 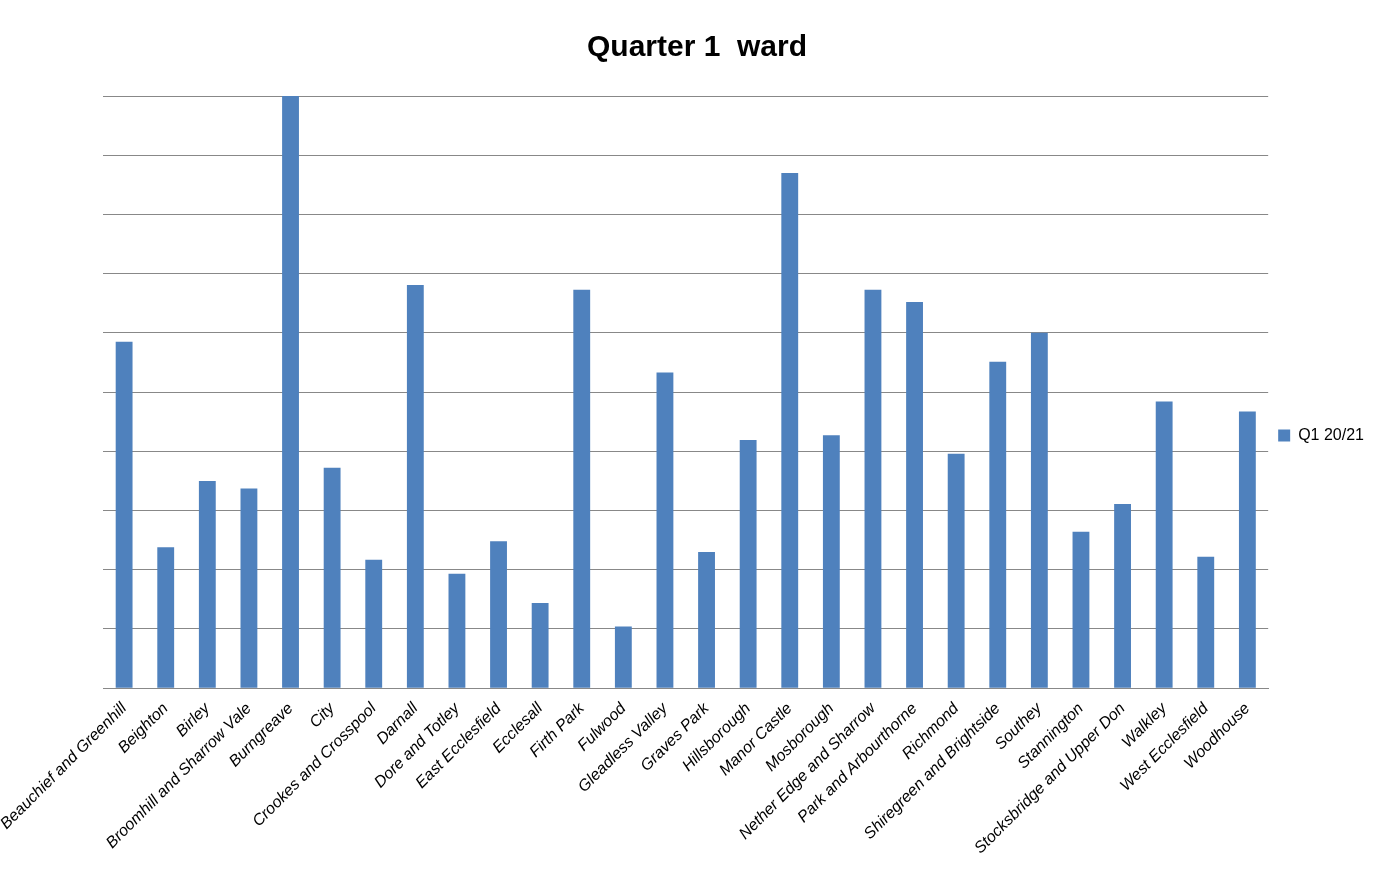 I want to click on legend-label: Q1 20/21, so click(x=1331, y=434).